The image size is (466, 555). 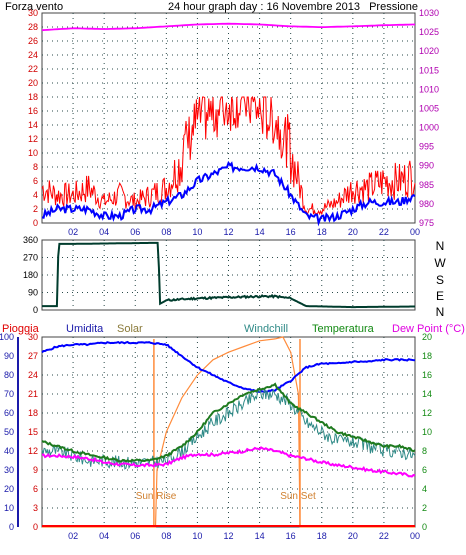 What do you see at coordinates (393, 7) in the screenshot?
I see `pressione-title: Pressione` at bounding box center [393, 7].